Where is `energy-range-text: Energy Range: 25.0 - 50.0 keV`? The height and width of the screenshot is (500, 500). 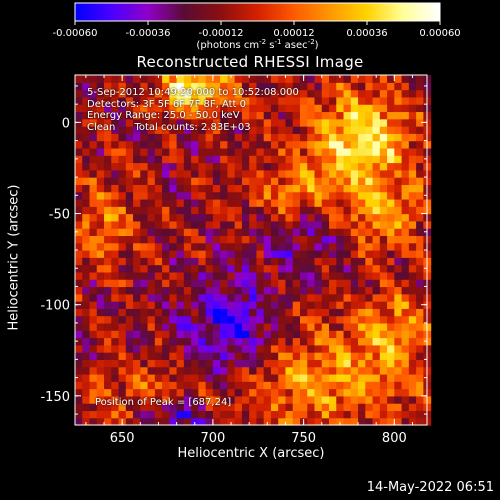 energy-range-text: Energy Range: 25.0 - 50.0 keV is located at coordinates (163, 115).